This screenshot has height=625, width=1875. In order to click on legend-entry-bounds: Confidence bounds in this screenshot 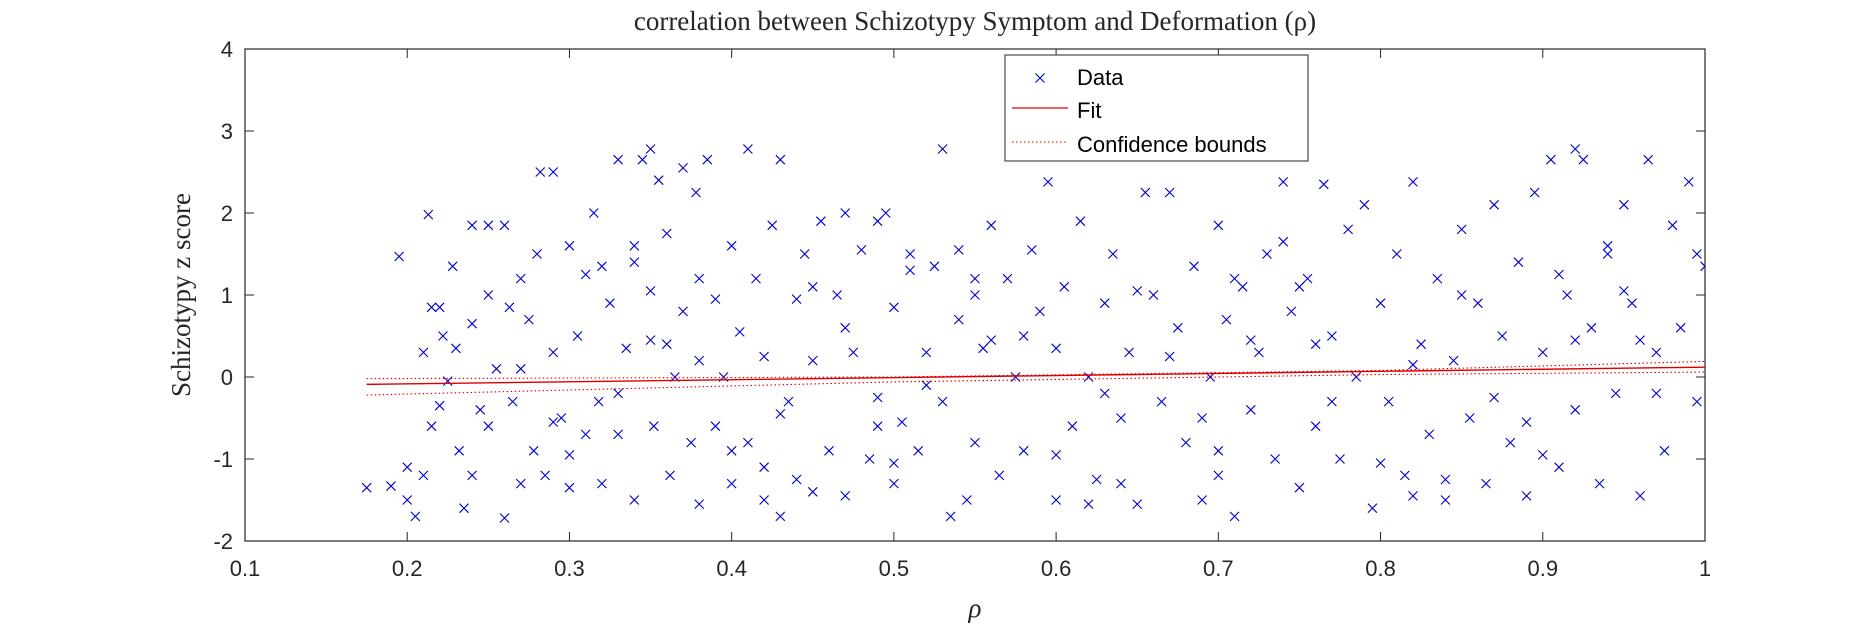, I will do `click(1139, 144)`.